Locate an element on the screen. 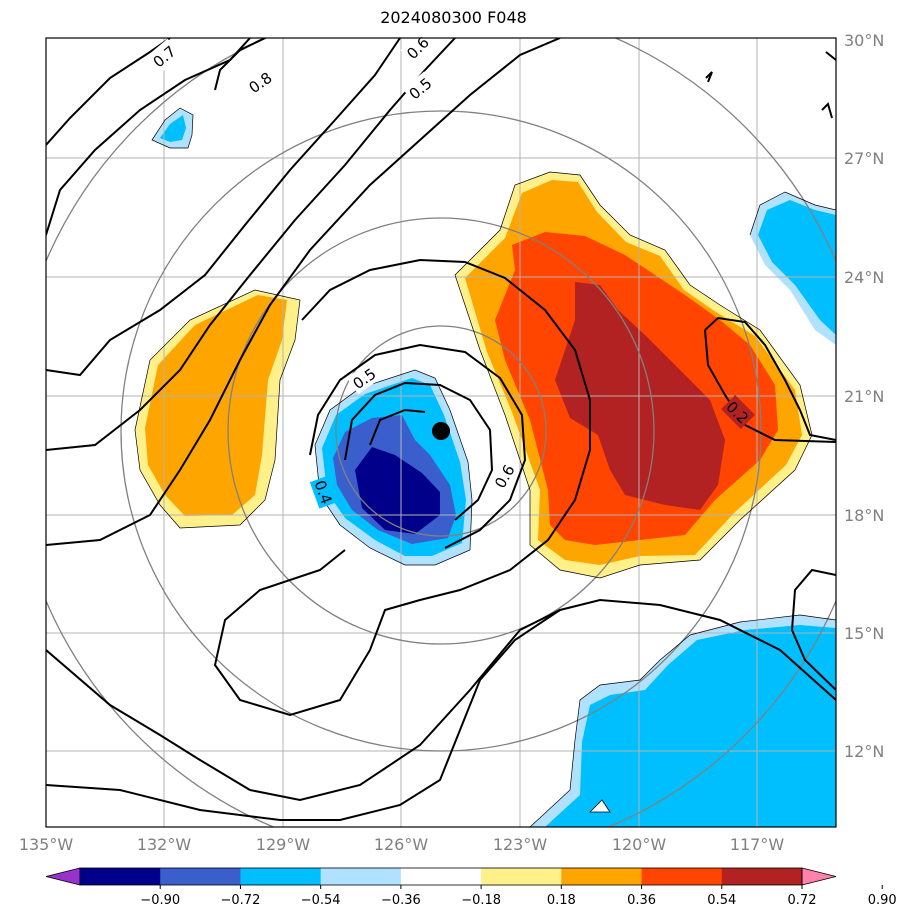 Image resolution: width=907 pixels, height=924 pixels. colorbar-frame is located at coordinates (441, 876).